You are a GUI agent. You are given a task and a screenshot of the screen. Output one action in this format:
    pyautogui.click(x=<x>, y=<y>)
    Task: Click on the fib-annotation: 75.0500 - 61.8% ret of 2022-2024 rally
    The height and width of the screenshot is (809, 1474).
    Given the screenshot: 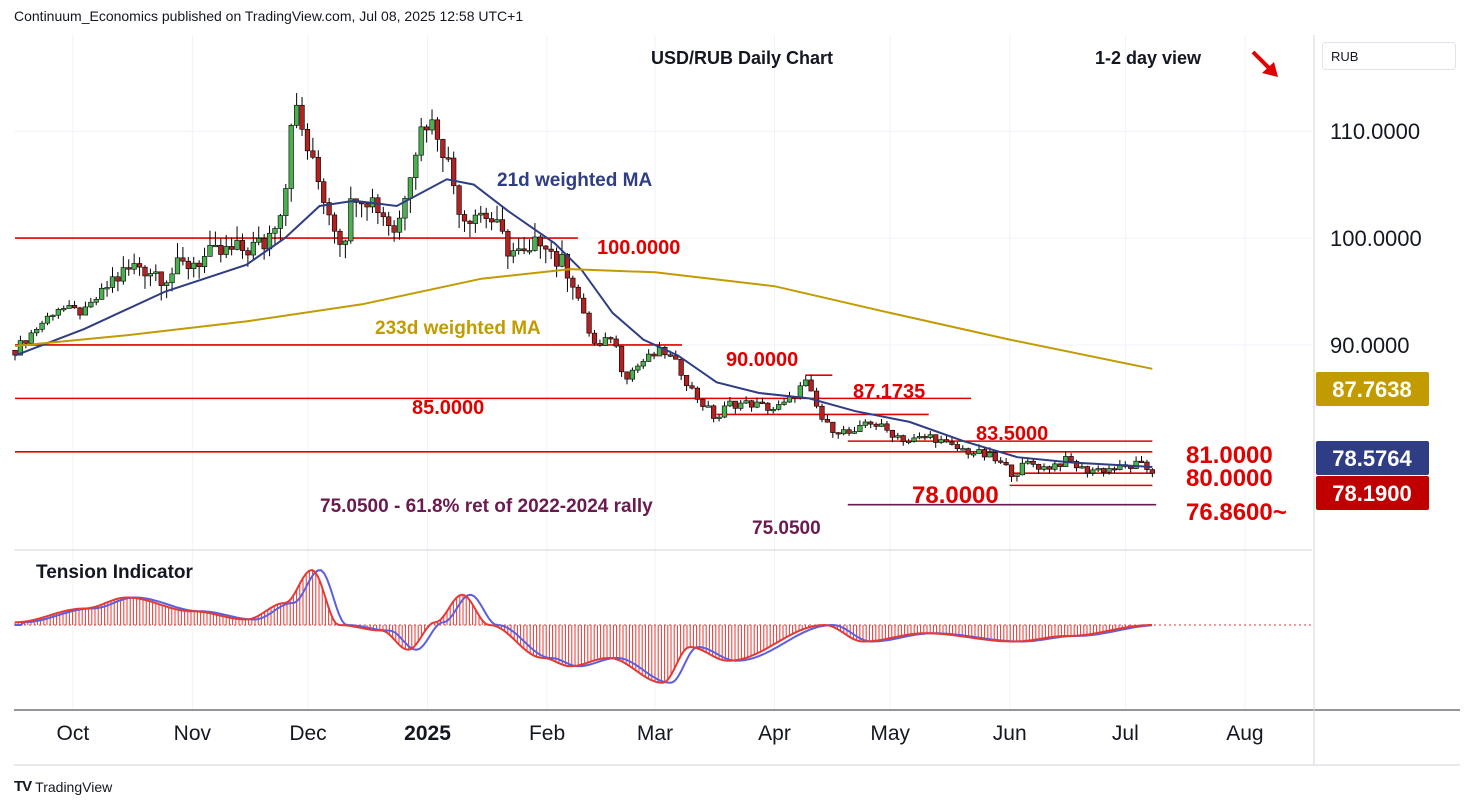 What is the action you would take?
    pyautogui.click(x=486, y=506)
    